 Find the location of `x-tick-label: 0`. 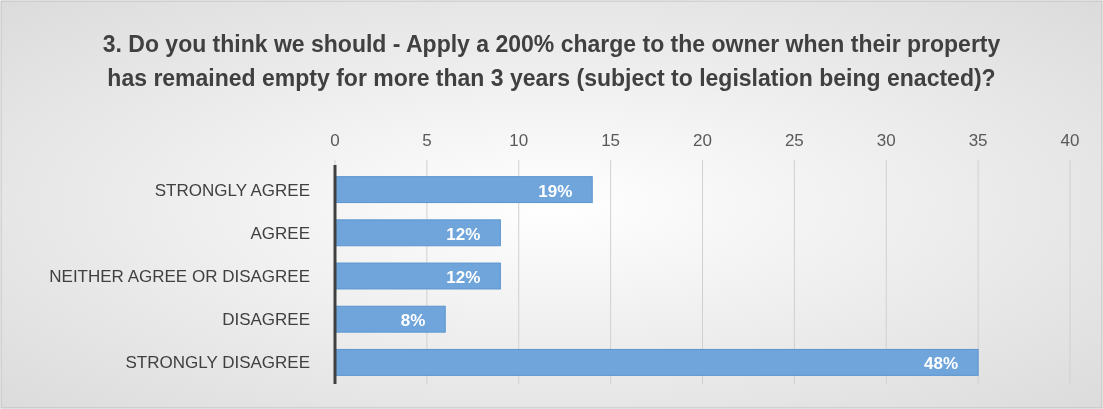

x-tick-label: 0 is located at coordinates (335, 140).